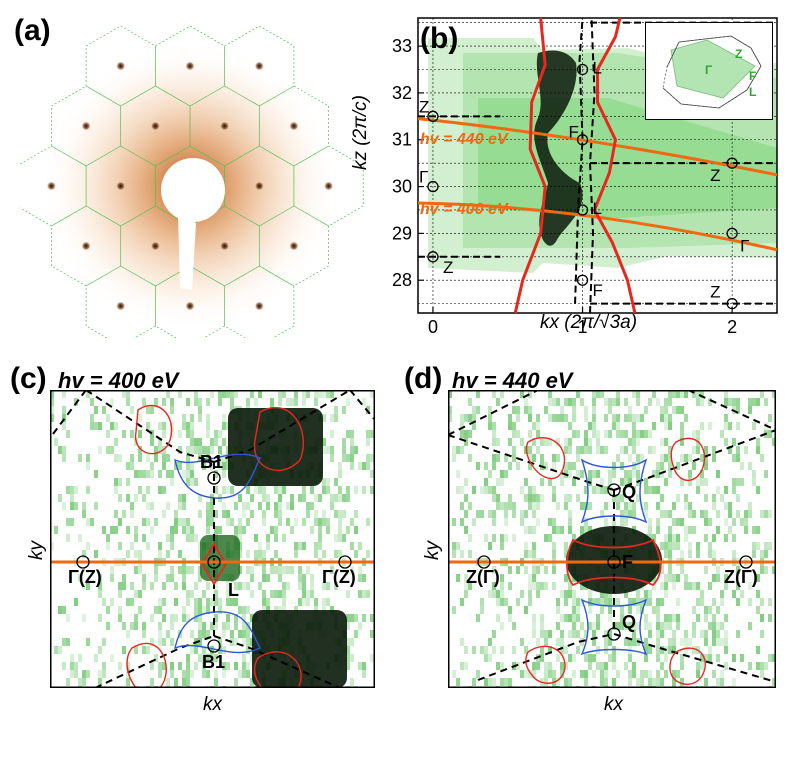 This screenshot has height=758, width=789. What do you see at coordinates (558, 148) in the screenshot?
I see `dark-band` at bounding box center [558, 148].